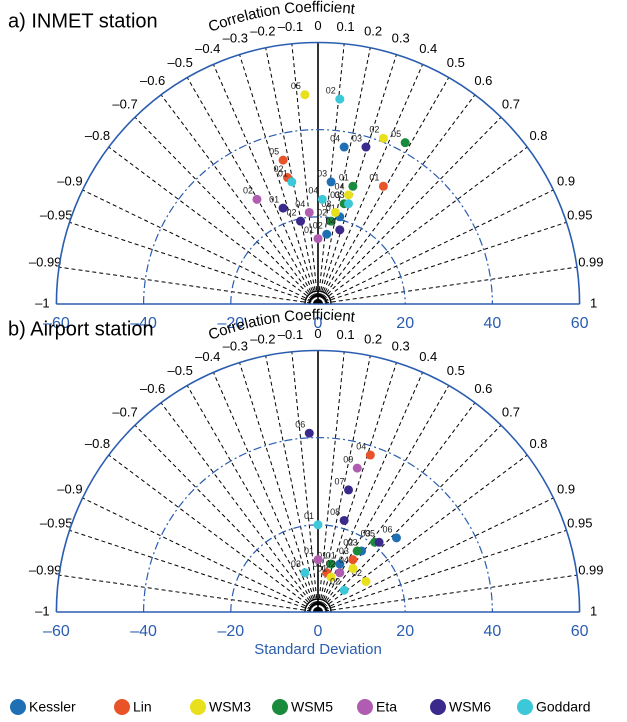  What do you see at coordinates (45, 262) in the screenshot?
I see `corr-tick-label: –0.99` at bounding box center [45, 262].